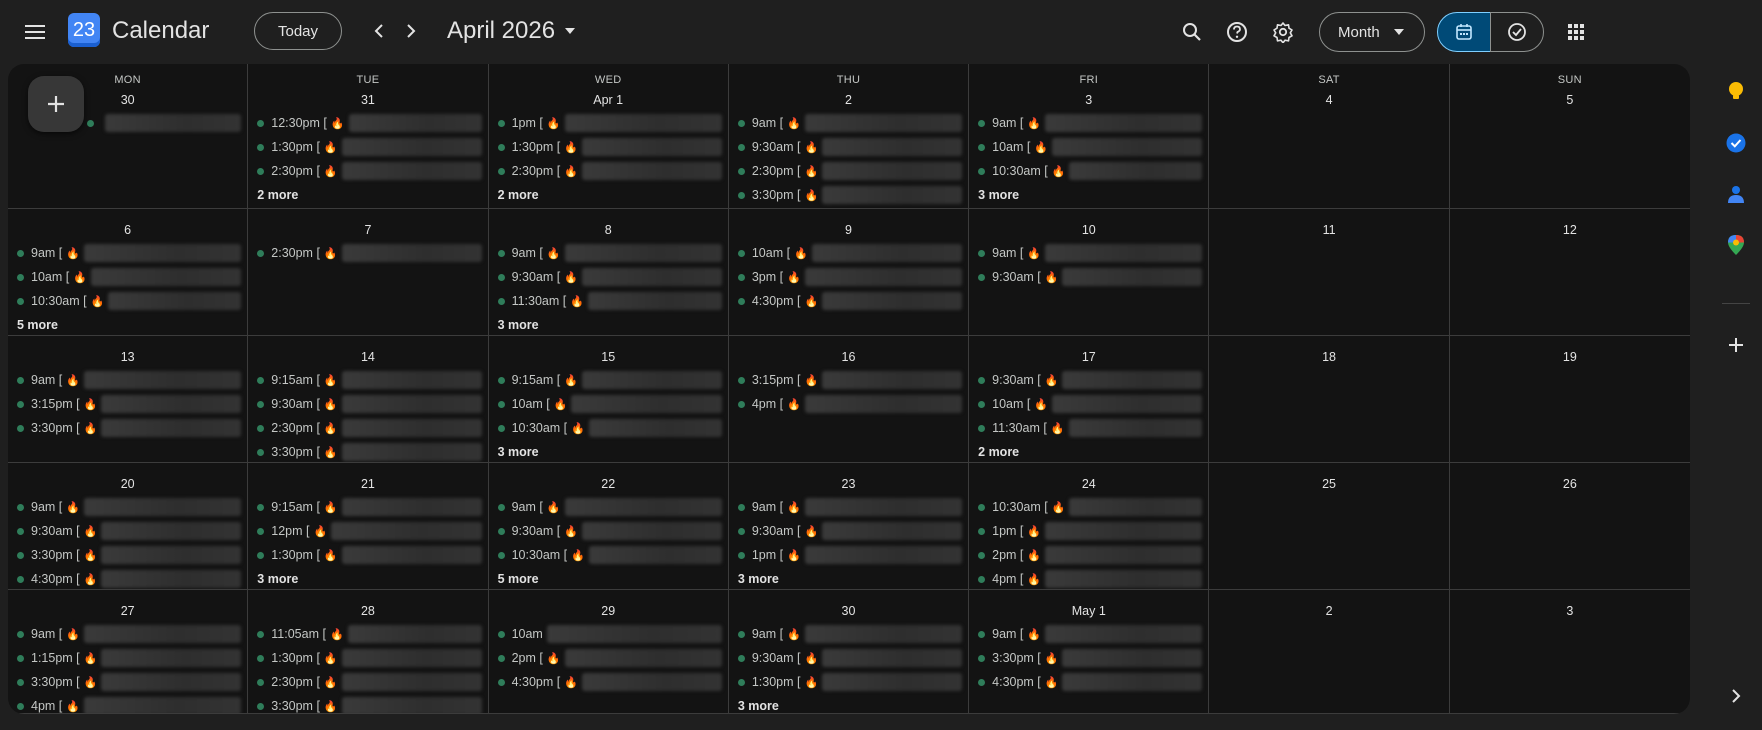  What do you see at coordinates (1736, 345) in the screenshot?
I see `get-addons-button` at bounding box center [1736, 345].